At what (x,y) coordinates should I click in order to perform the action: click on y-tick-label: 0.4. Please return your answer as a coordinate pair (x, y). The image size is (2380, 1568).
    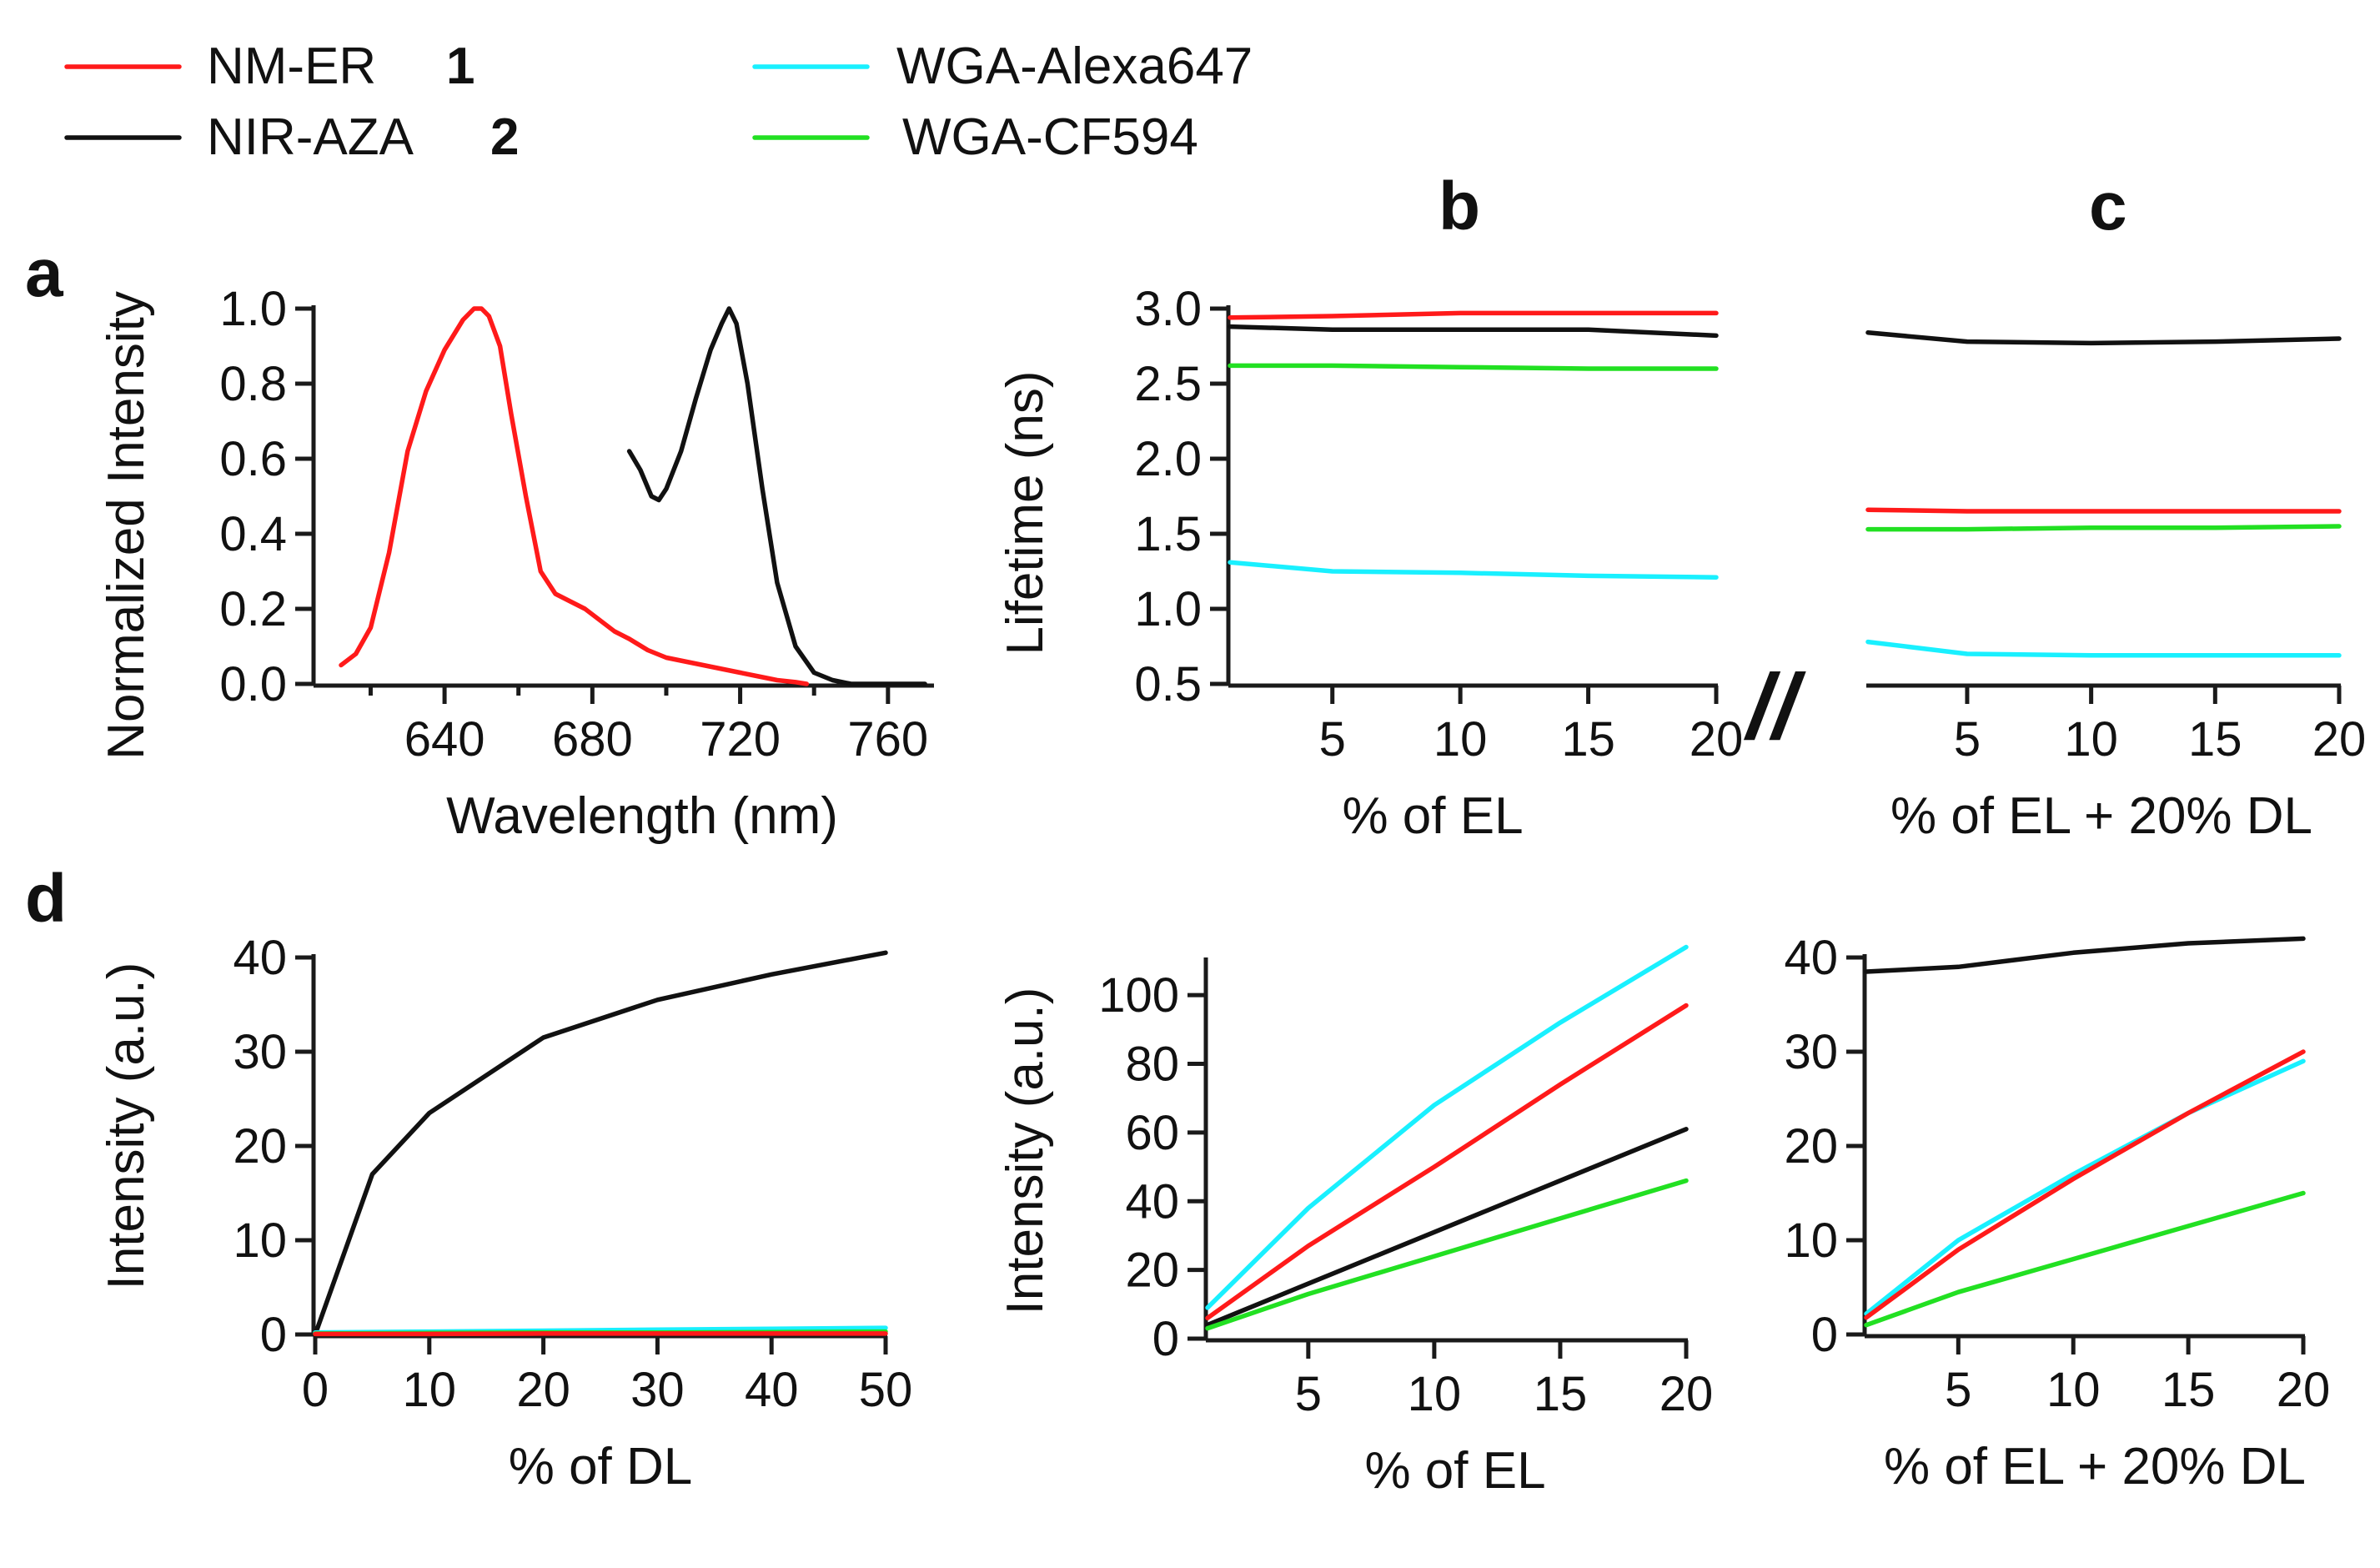
    Looking at the image, I should click on (253, 534).